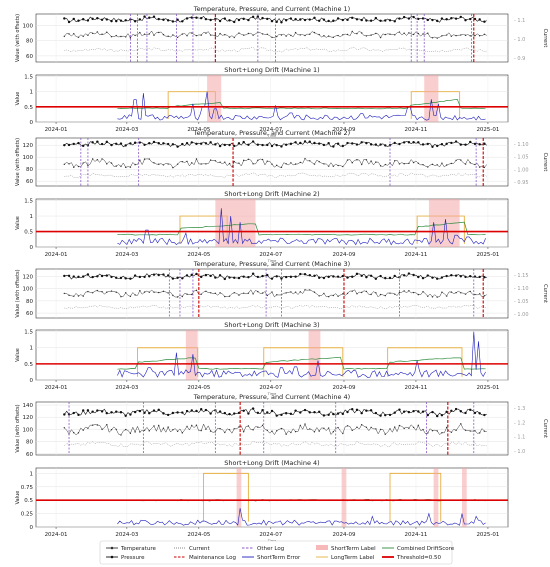 The image size is (550, 567). I want to click on series-shortterm-error, so click(301, 106).